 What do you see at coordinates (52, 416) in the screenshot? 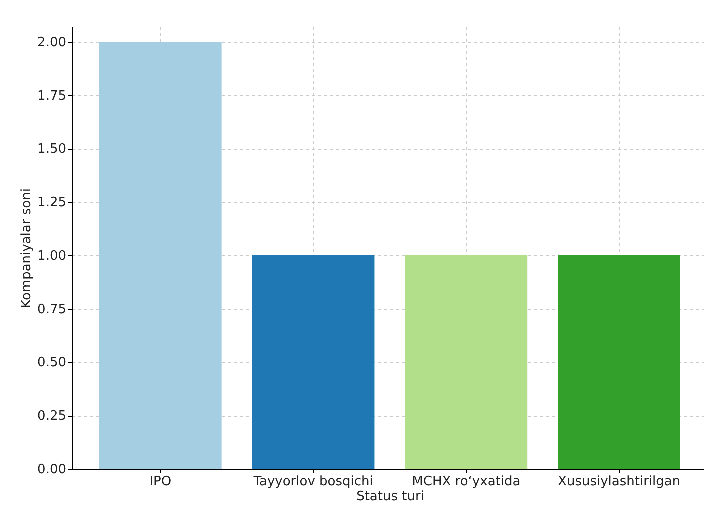
I see `y-tick-label: 0.25` at bounding box center [52, 416].